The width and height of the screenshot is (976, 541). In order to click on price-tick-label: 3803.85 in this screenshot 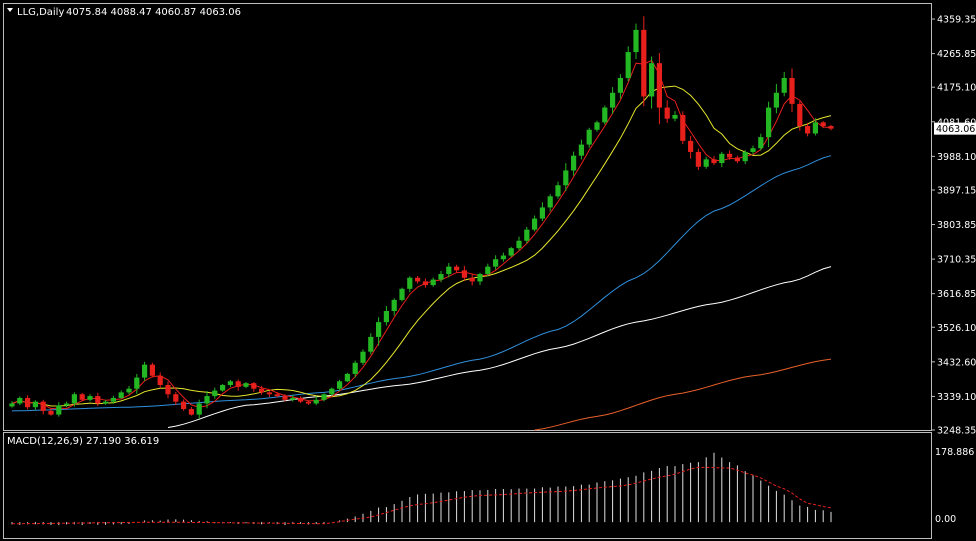, I will do `click(956, 225)`.